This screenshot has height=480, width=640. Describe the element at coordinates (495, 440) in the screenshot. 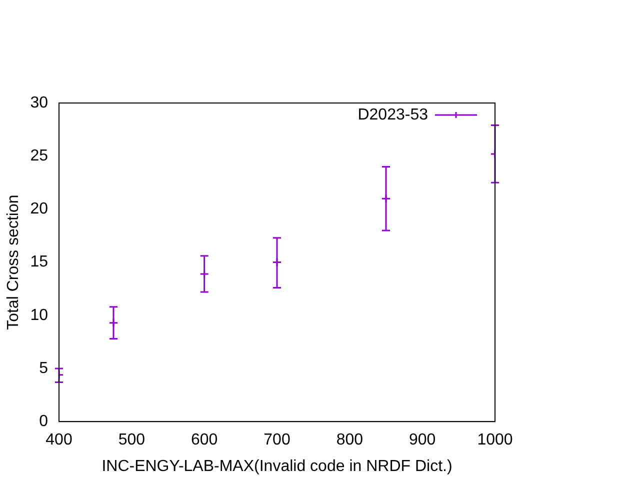

I see `x-tick-label: 1000` at that location.